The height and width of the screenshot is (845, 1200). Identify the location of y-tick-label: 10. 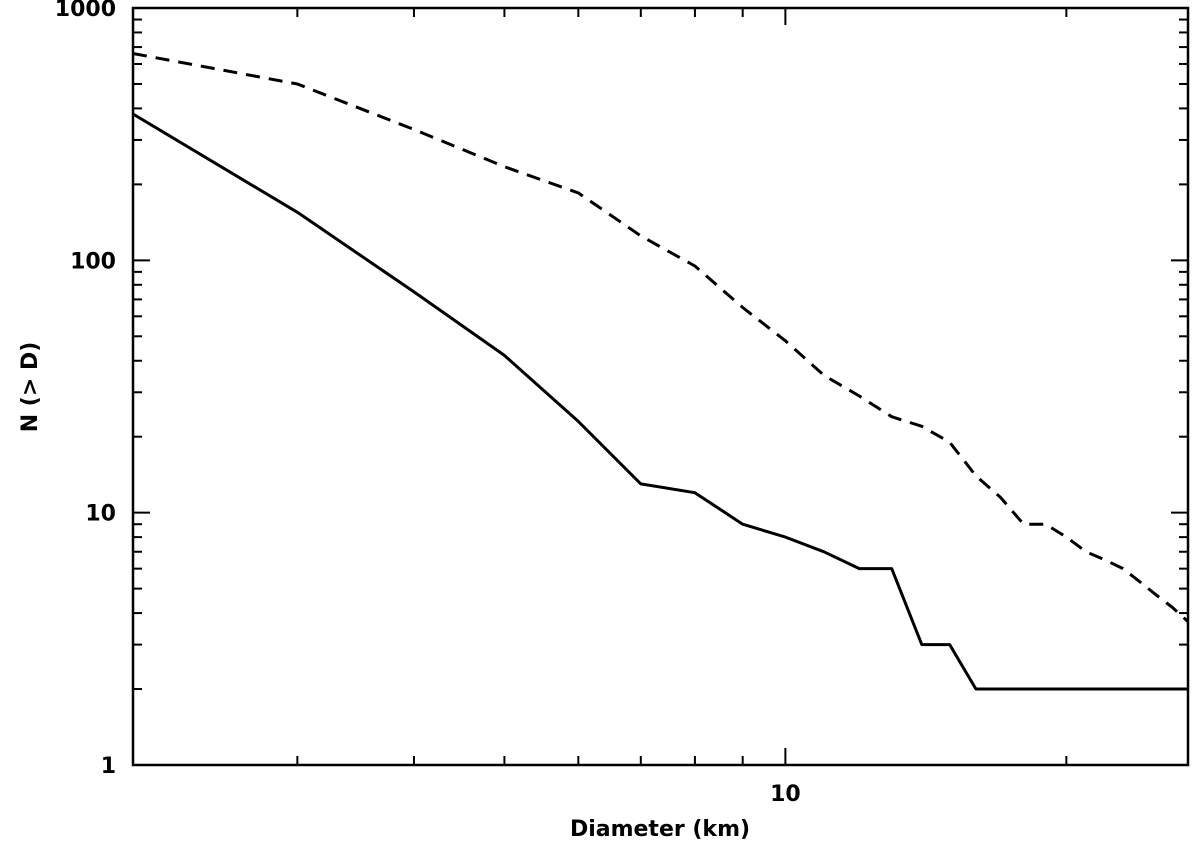
(100, 514).